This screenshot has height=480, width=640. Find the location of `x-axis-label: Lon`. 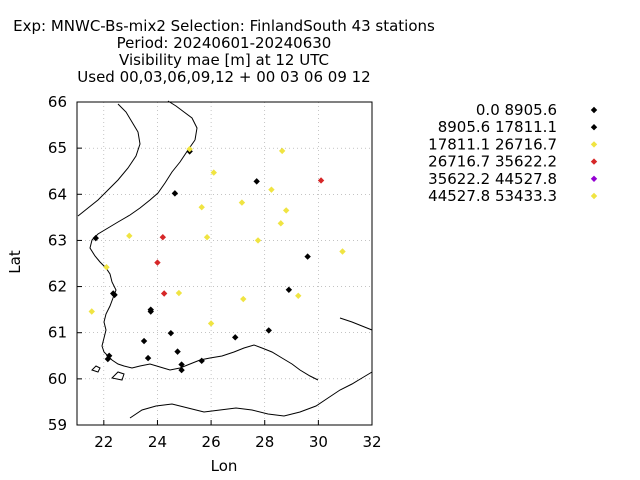

x-axis-label: Lon is located at coordinates (224, 466).